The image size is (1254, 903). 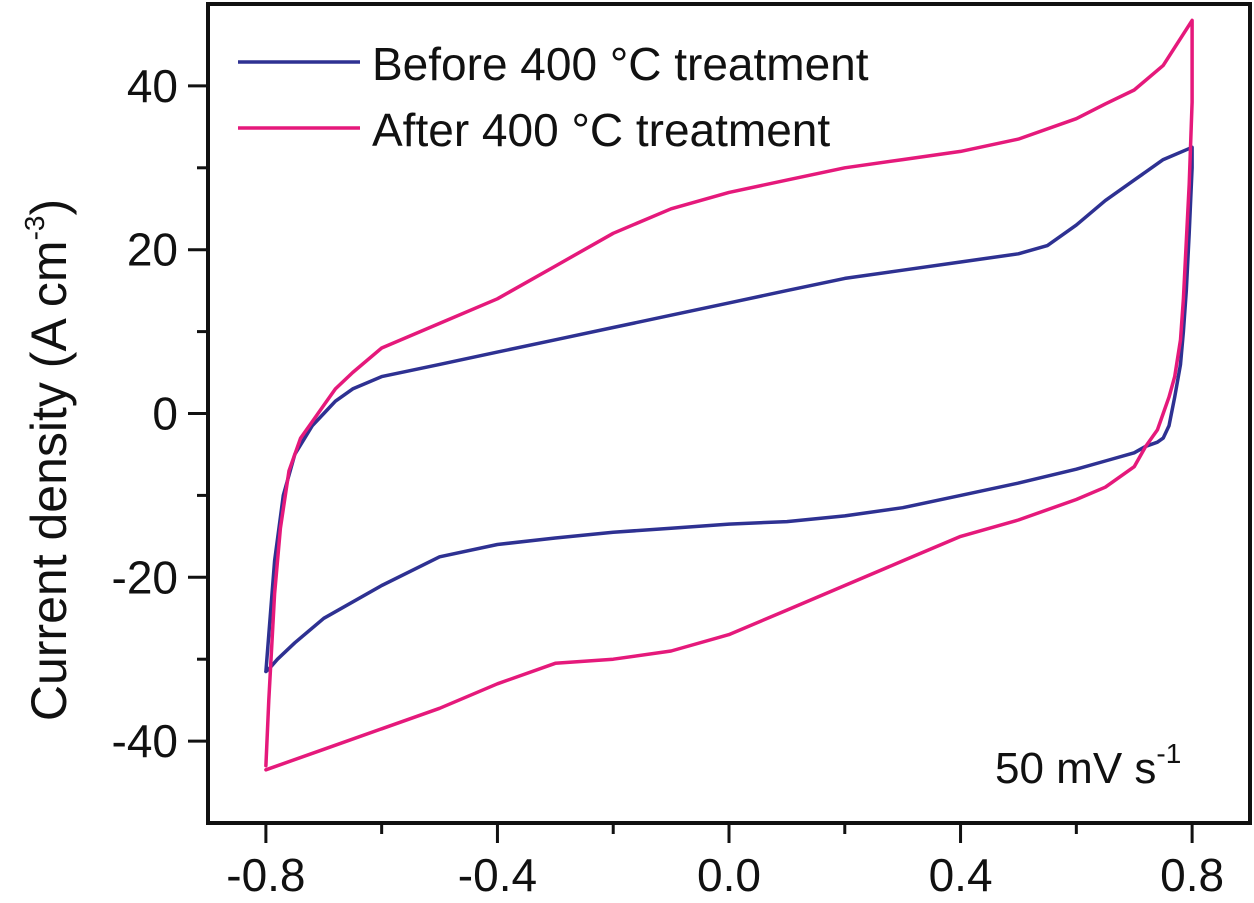 I want to click on x-axis-ticks: -0.8 -0.4 0.0 0.4 0.8, so click(x=725, y=862).